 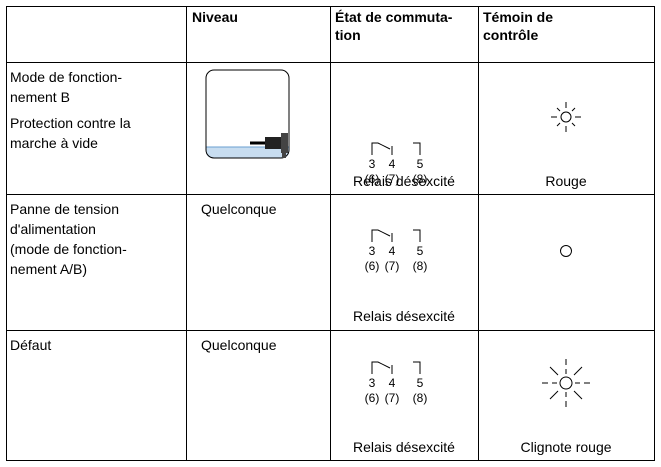 What do you see at coordinates (49, 269) in the screenshot?
I see `condition-text: nement A/B)` at bounding box center [49, 269].